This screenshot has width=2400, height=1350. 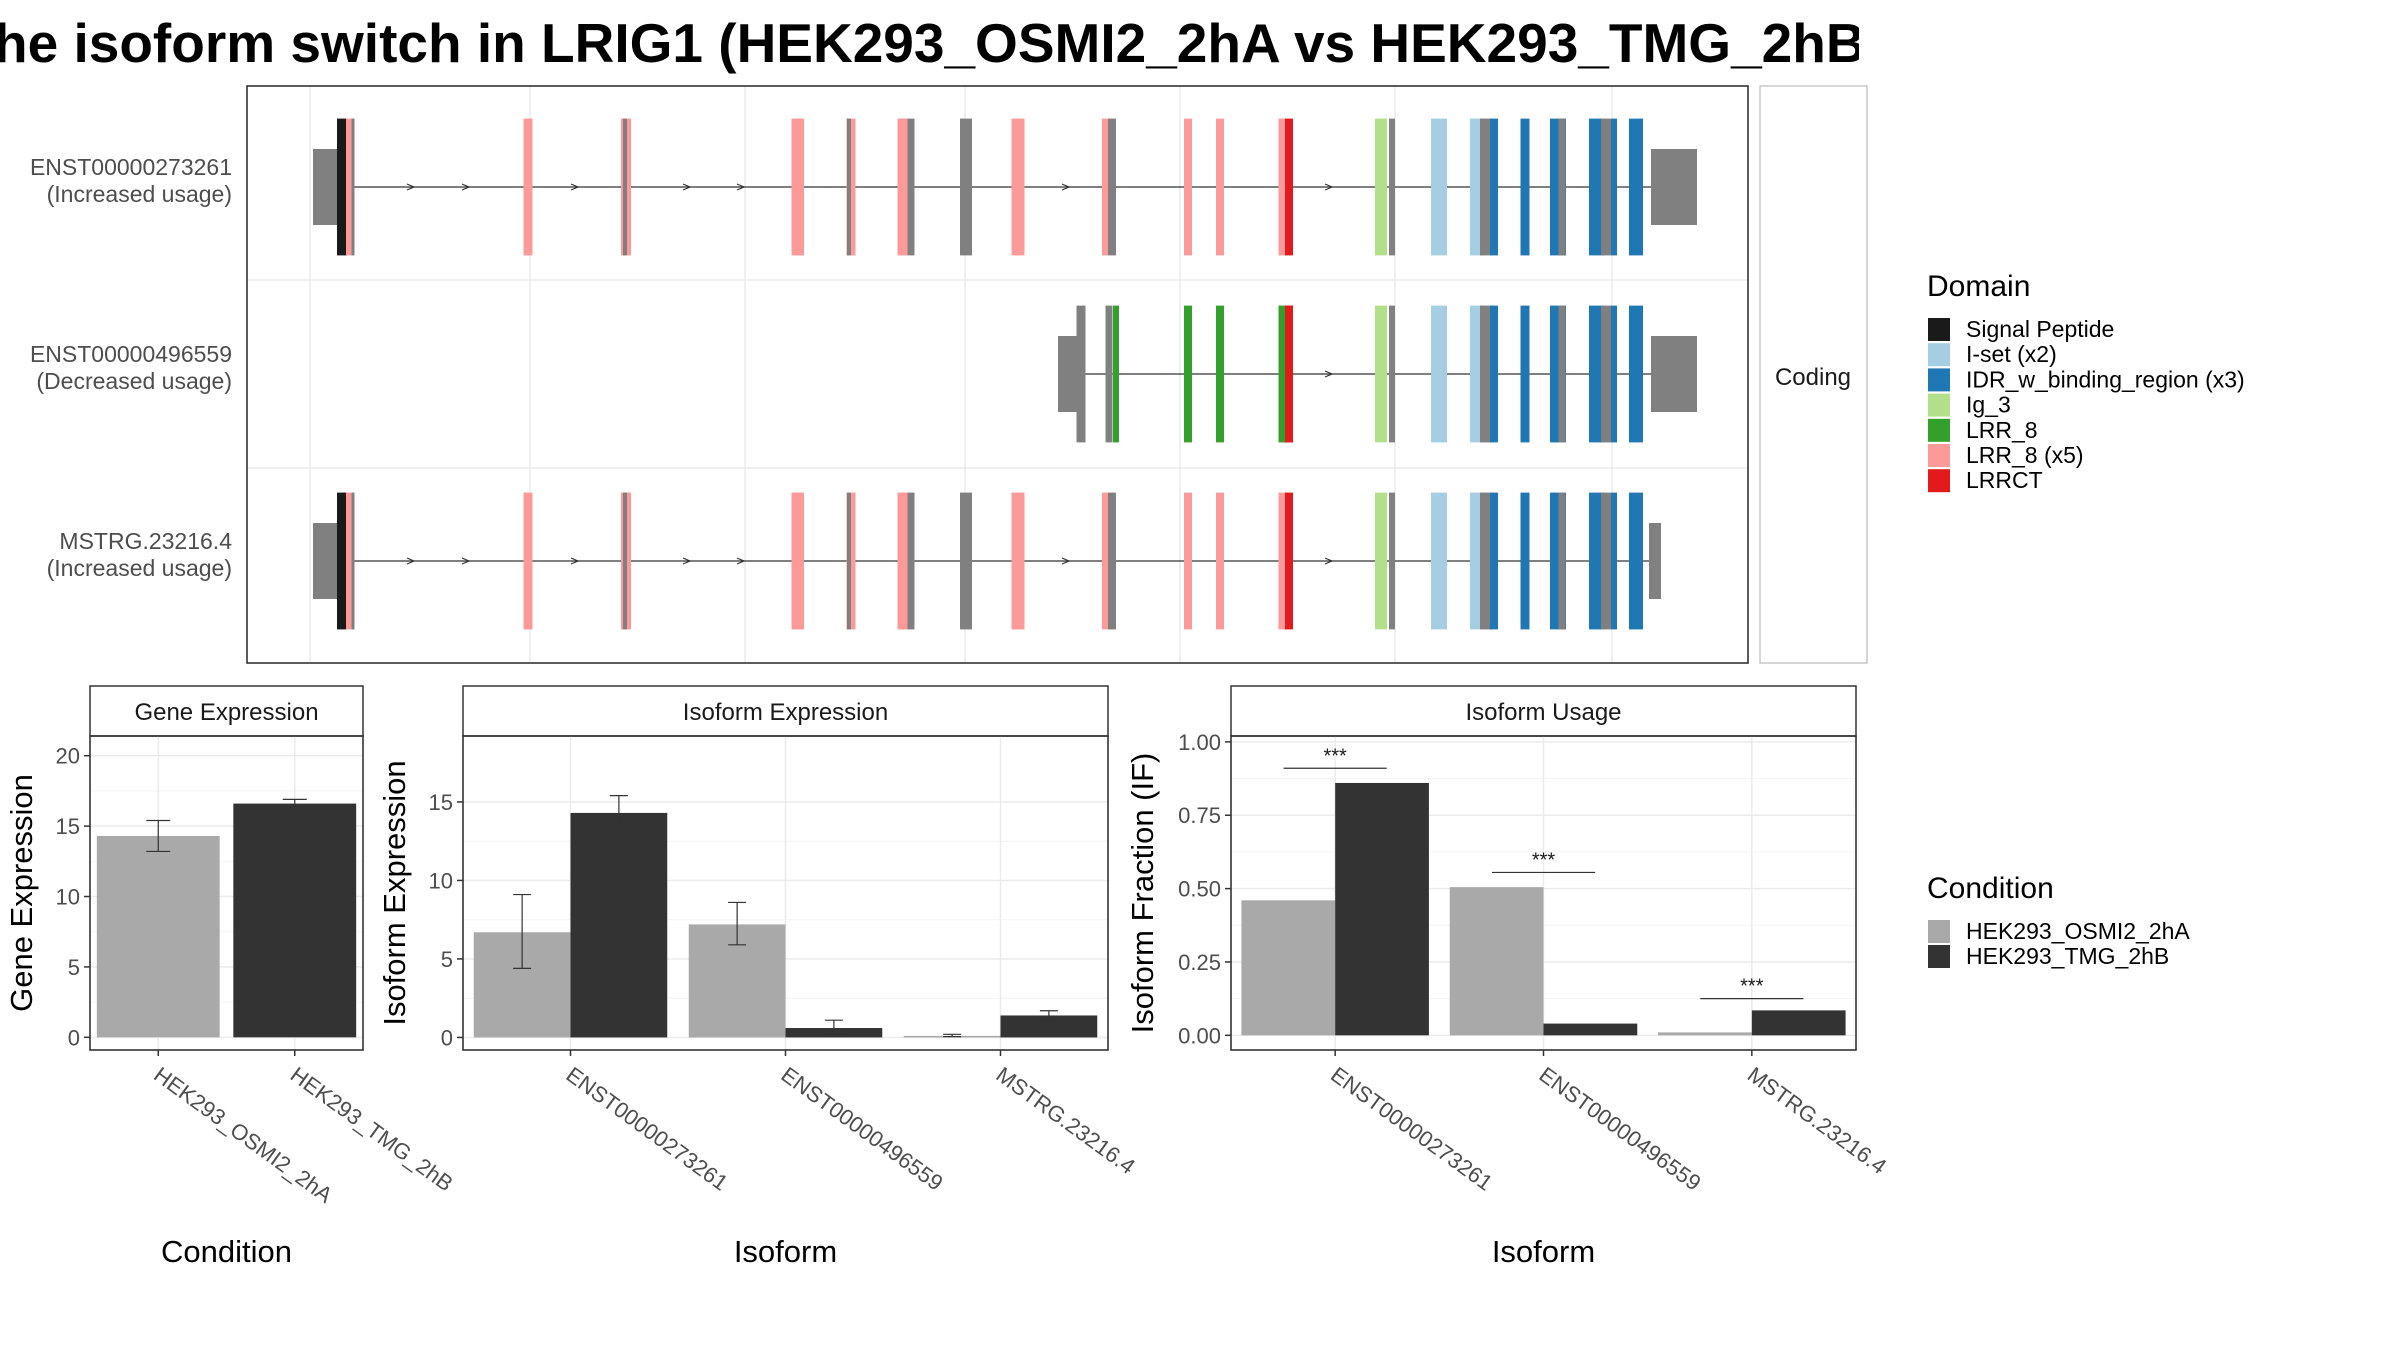 I want to click on condition-legend-item: HEK293_TMG_2hB, so click(x=2067, y=956).